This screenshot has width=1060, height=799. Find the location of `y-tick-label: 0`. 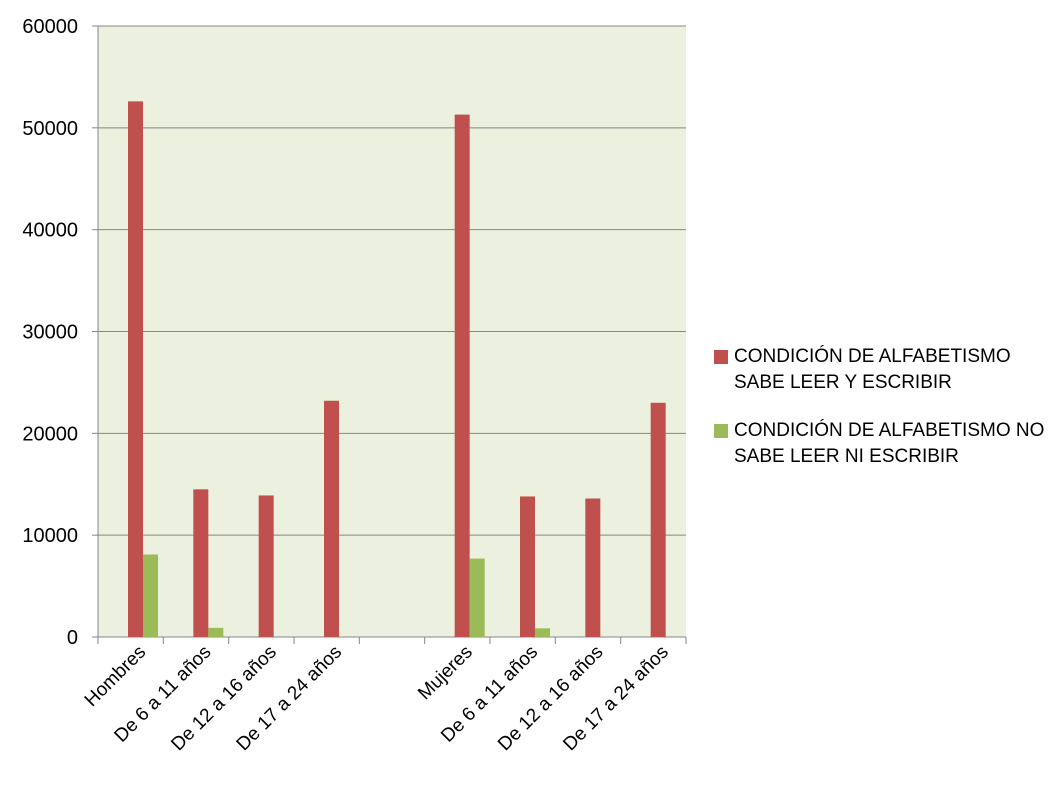

y-tick-label: 0 is located at coordinates (72, 638).